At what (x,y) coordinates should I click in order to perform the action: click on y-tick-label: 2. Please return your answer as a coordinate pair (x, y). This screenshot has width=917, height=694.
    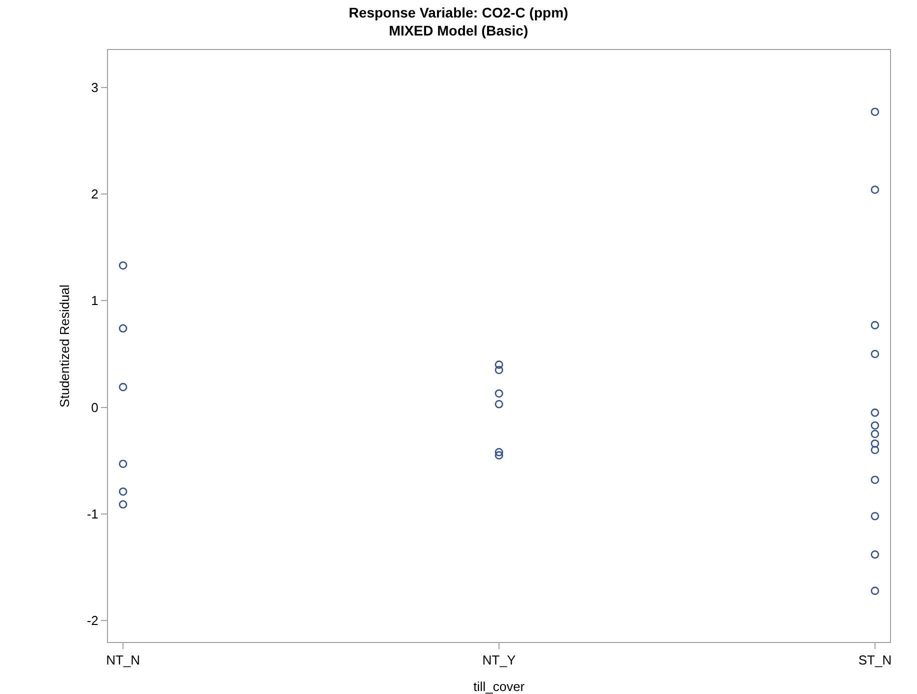
    Looking at the image, I should click on (94, 194).